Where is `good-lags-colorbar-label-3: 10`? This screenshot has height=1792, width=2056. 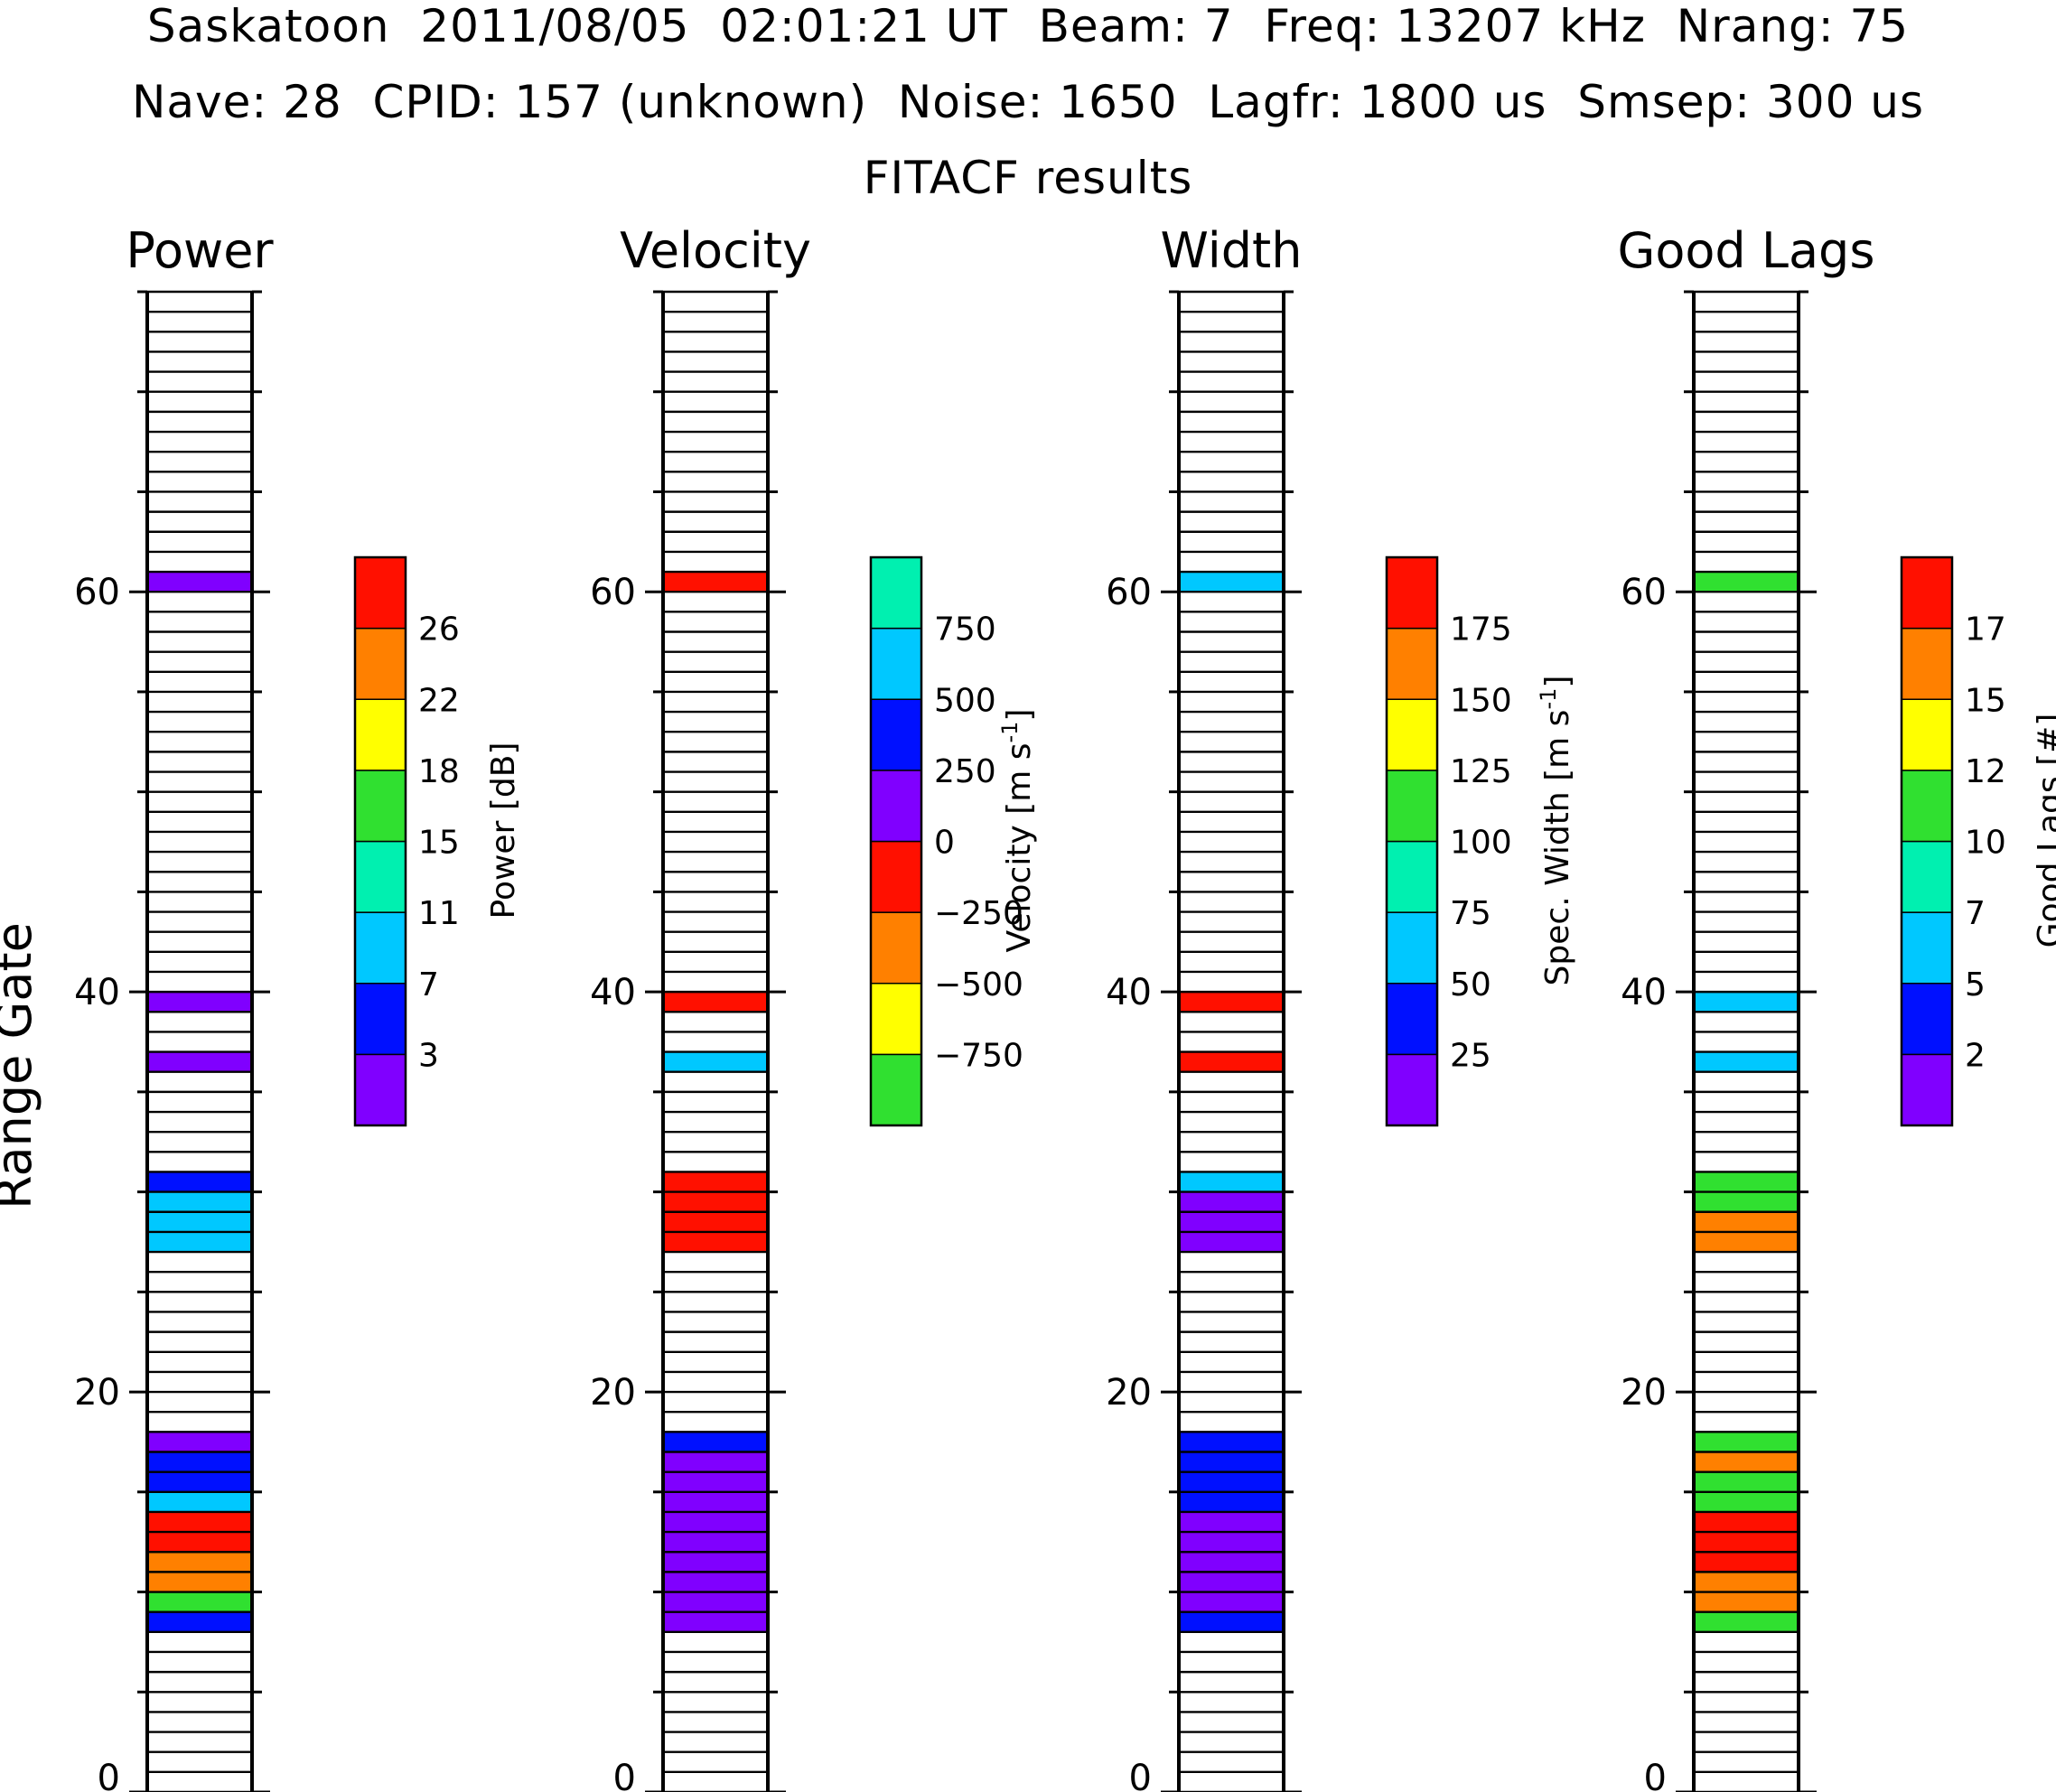
good-lags-colorbar-label-3: 10 is located at coordinates (1986, 843).